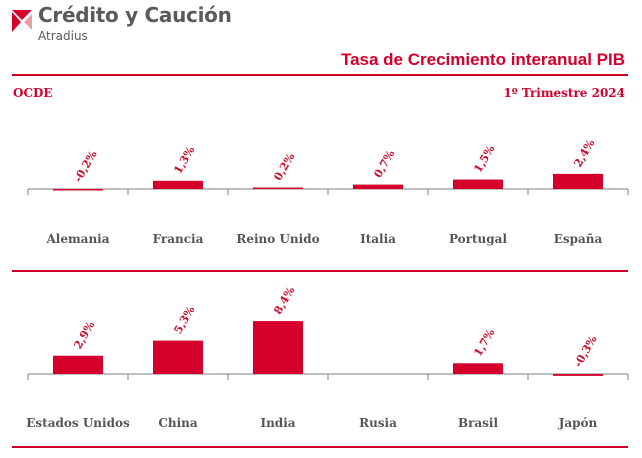  What do you see at coordinates (135, 15) in the screenshot?
I see `brand-name: Crédito y Caución` at bounding box center [135, 15].